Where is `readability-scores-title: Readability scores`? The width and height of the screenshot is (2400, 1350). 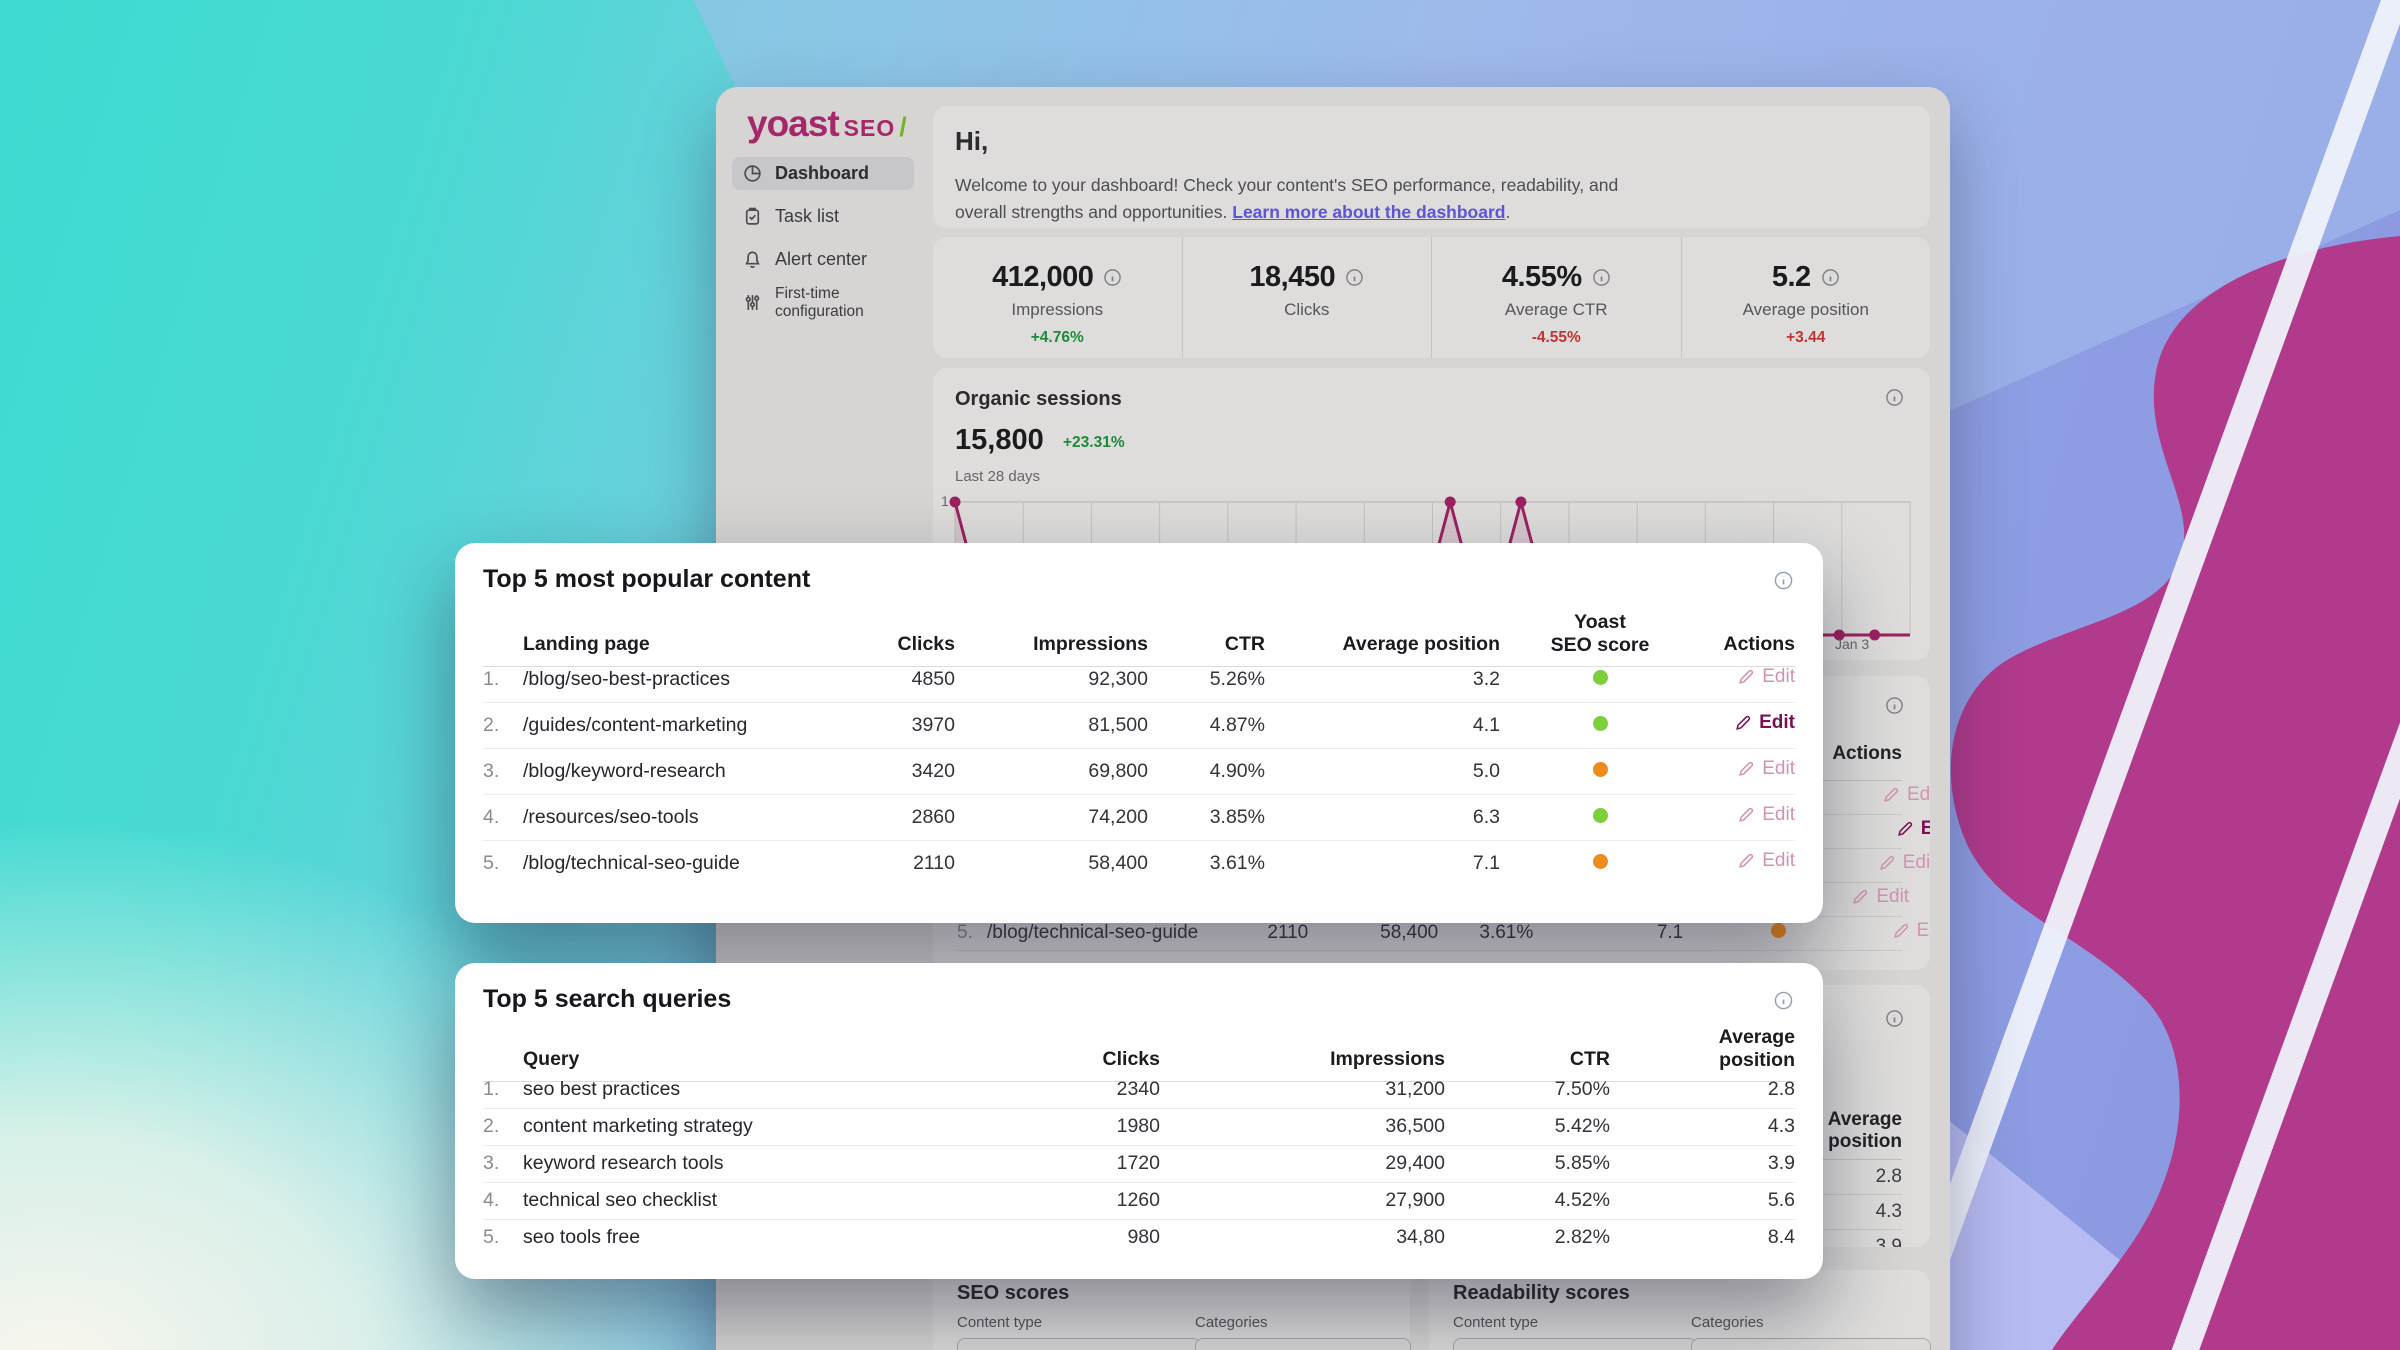
readability-scores-title: Readability scores is located at coordinates (1541, 1293).